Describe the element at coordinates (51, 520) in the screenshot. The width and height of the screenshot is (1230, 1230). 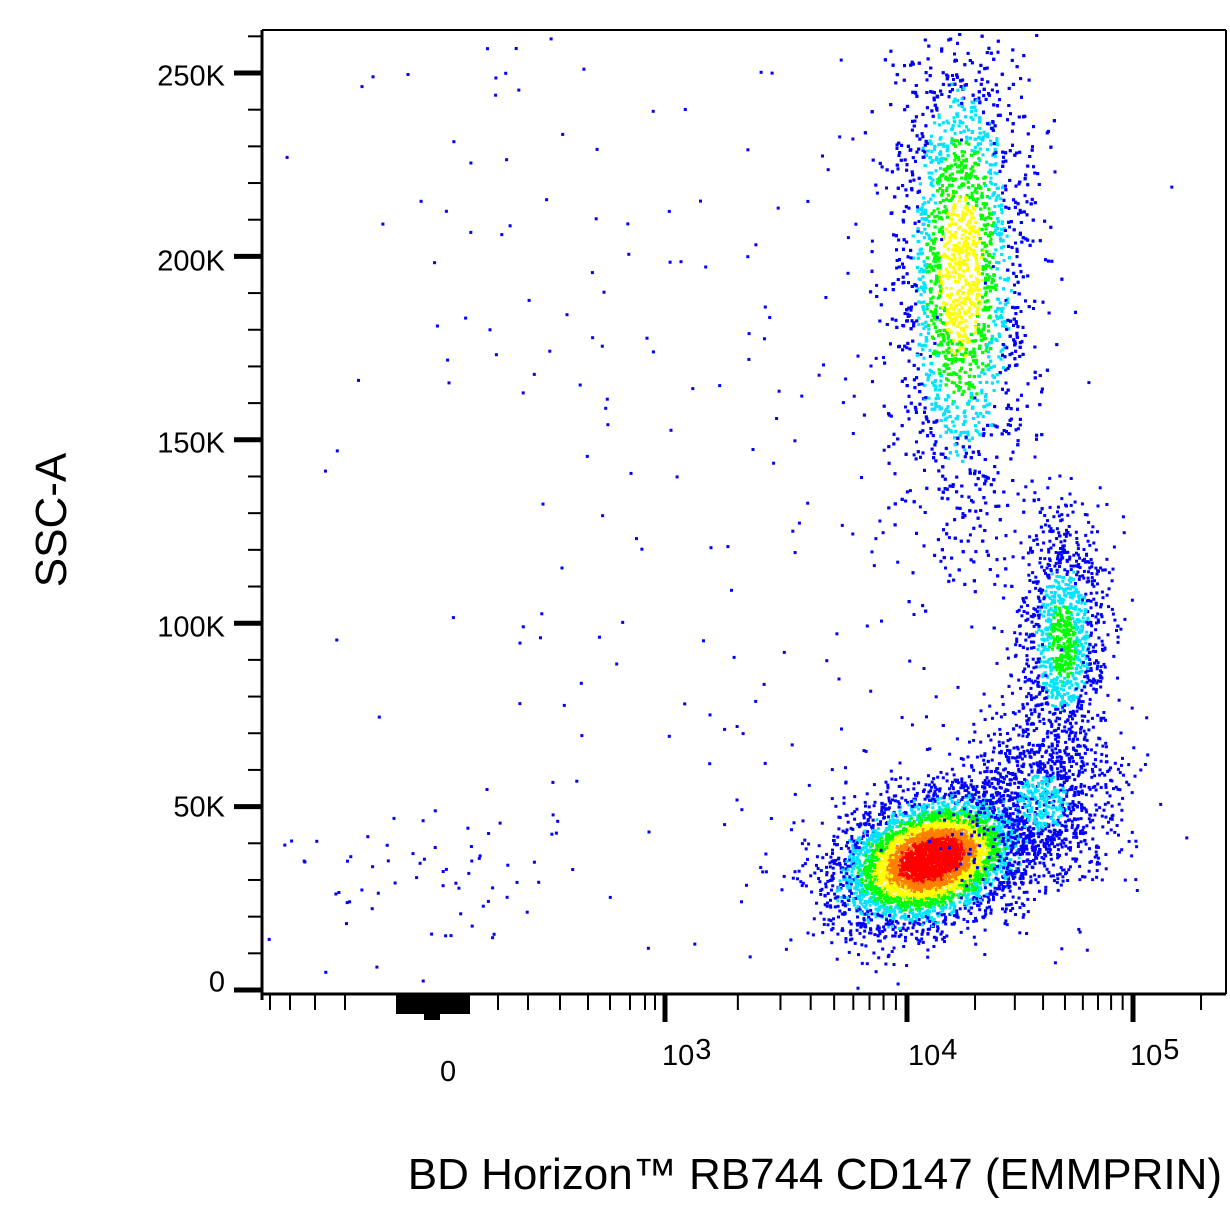
I see `y-axis-label: SSC-A` at that location.